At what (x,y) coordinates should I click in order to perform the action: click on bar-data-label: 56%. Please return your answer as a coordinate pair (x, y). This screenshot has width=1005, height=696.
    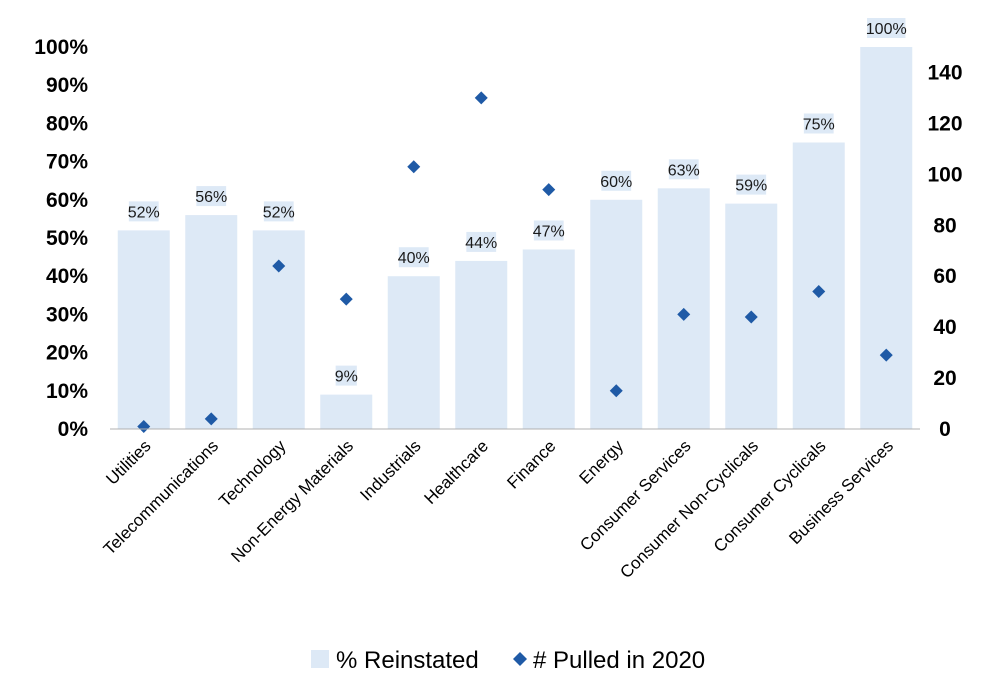
    Looking at the image, I should click on (211, 197).